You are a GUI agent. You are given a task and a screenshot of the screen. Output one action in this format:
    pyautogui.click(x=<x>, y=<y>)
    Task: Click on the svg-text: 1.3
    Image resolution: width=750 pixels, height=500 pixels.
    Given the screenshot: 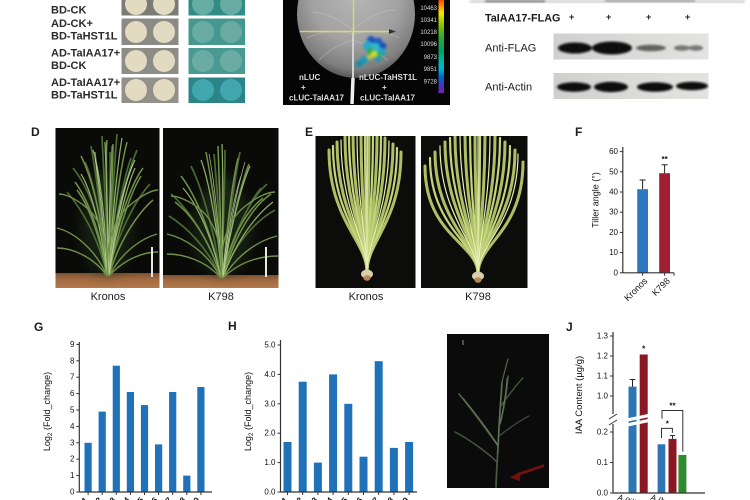 What is the action you would take?
    pyautogui.click(x=603, y=336)
    